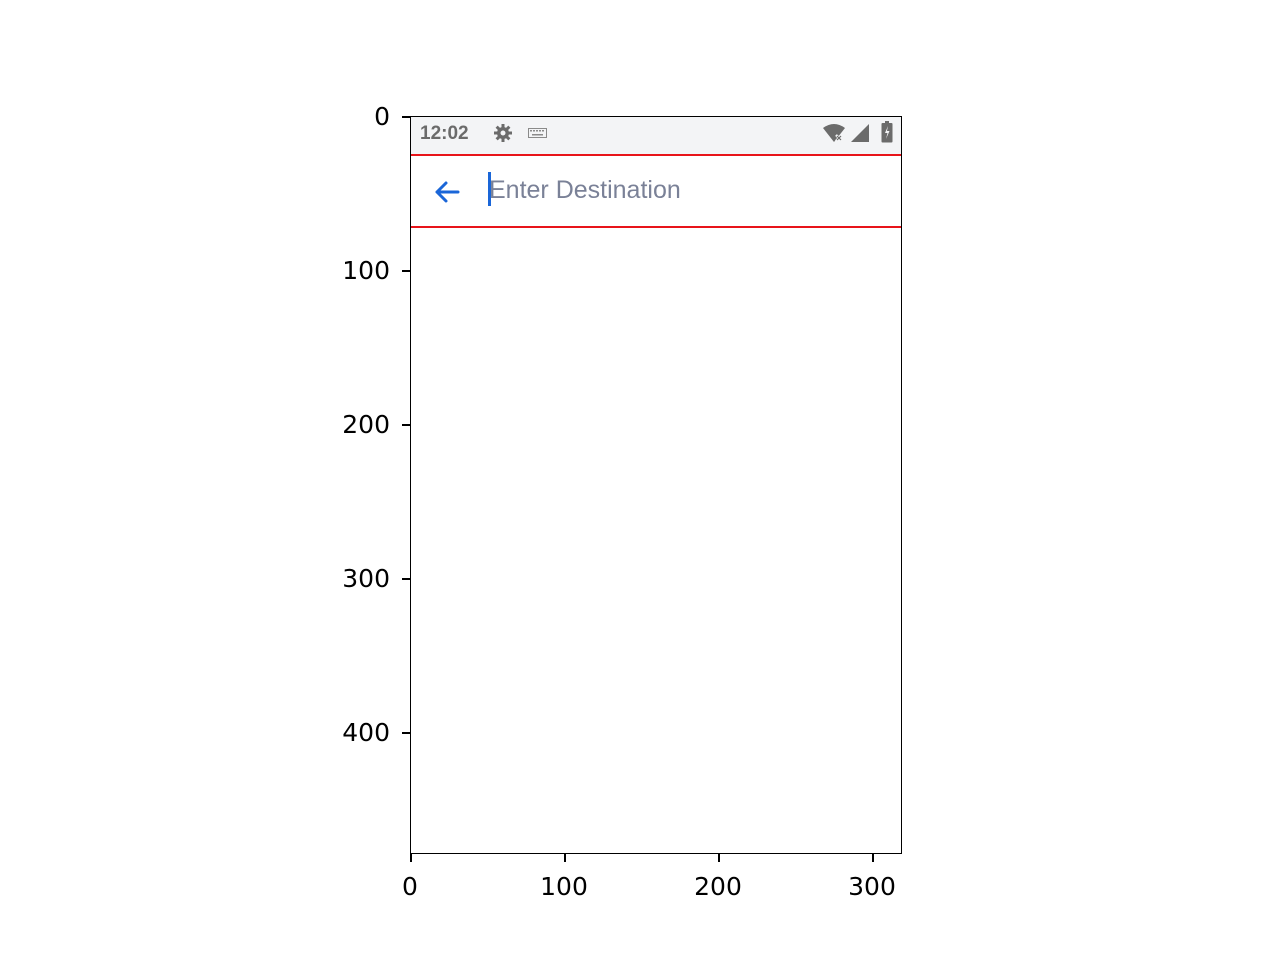 This screenshot has height=960, width=1280. What do you see at coordinates (366, 424) in the screenshot?
I see `y-tick-label-200: 200` at bounding box center [366, 424].